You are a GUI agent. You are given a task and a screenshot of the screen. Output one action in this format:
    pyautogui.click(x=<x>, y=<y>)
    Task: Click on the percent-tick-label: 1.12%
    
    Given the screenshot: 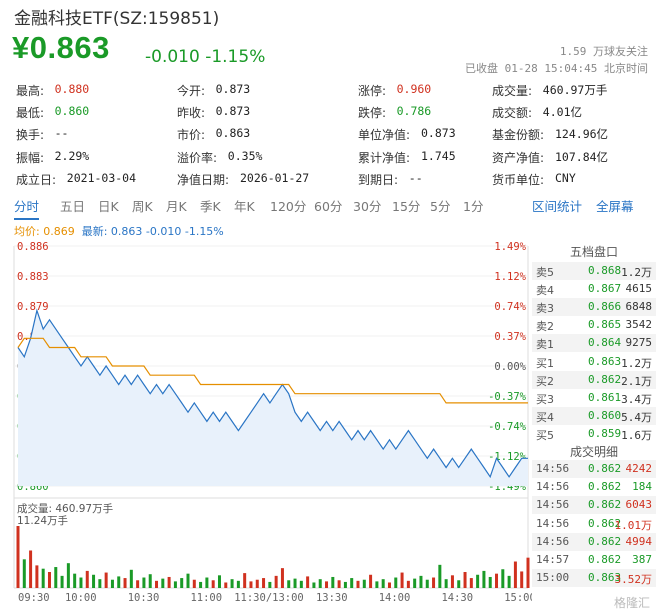 What is the action you would take?
    pyautogui.click(x=510, y=277)
    